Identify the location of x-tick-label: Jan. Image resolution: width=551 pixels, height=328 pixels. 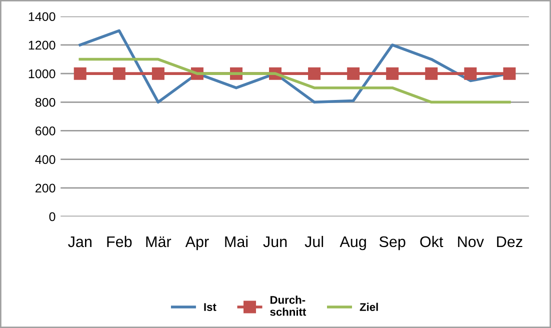
(80, 242).